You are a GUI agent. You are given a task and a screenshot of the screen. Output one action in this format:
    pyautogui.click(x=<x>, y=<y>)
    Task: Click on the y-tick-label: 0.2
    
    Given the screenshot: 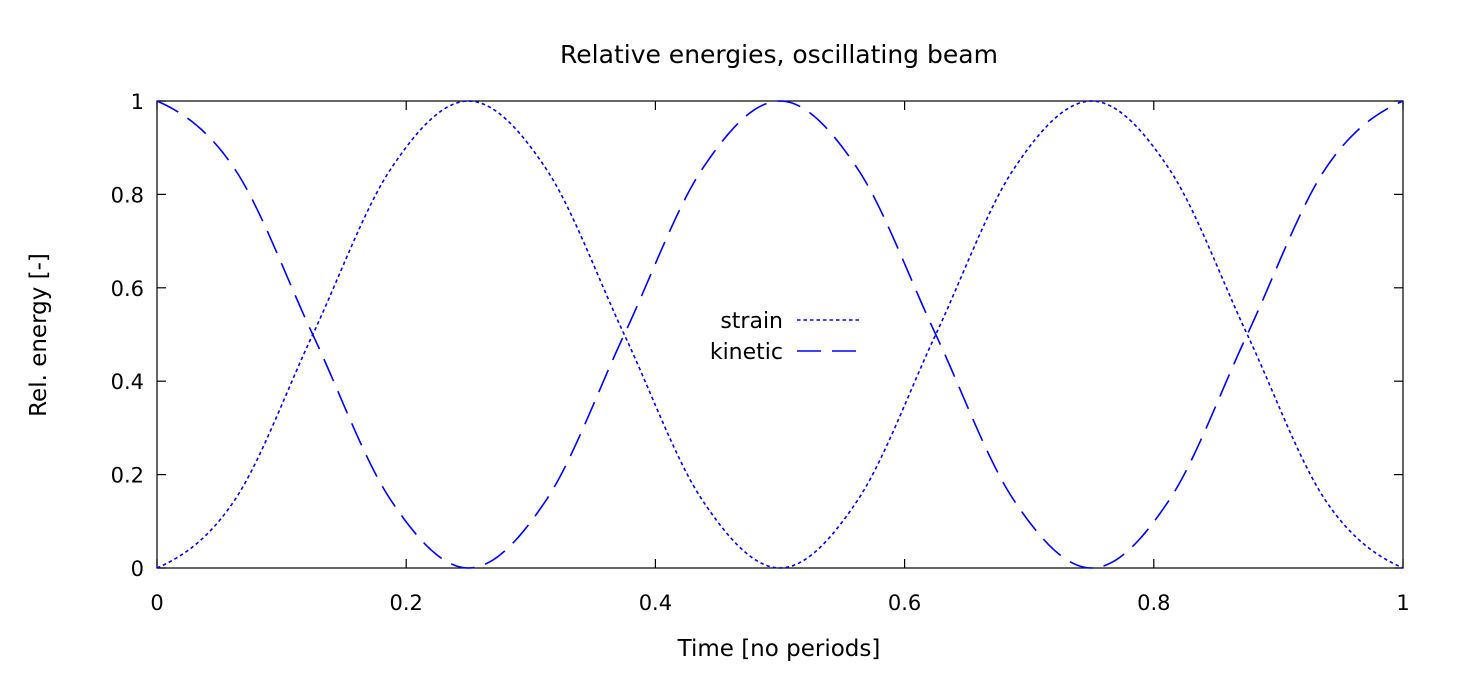 What is the action you would take?
    pyautogui.click(x=127, y=476)
    